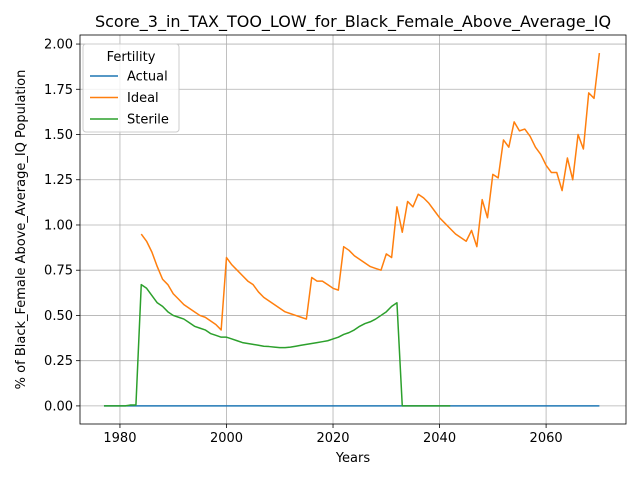 The height and width of the screenshot is (480, 640). Describe the element at coordinates (143, 98) in the screenshot. I see `legend-label-ideal: Ideal` at that location.